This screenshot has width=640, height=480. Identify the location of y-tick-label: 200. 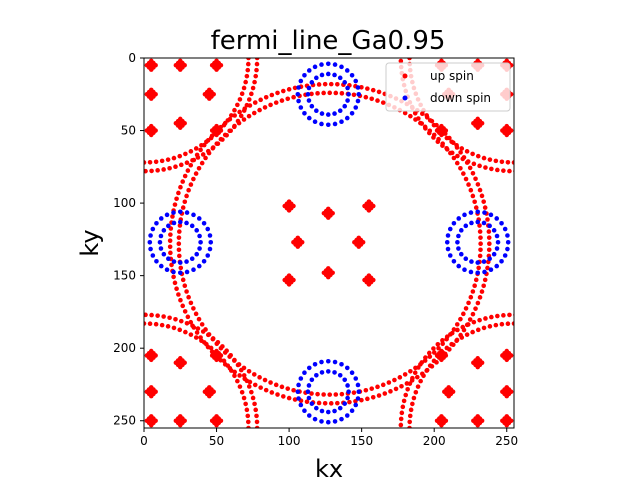
(124, 348).